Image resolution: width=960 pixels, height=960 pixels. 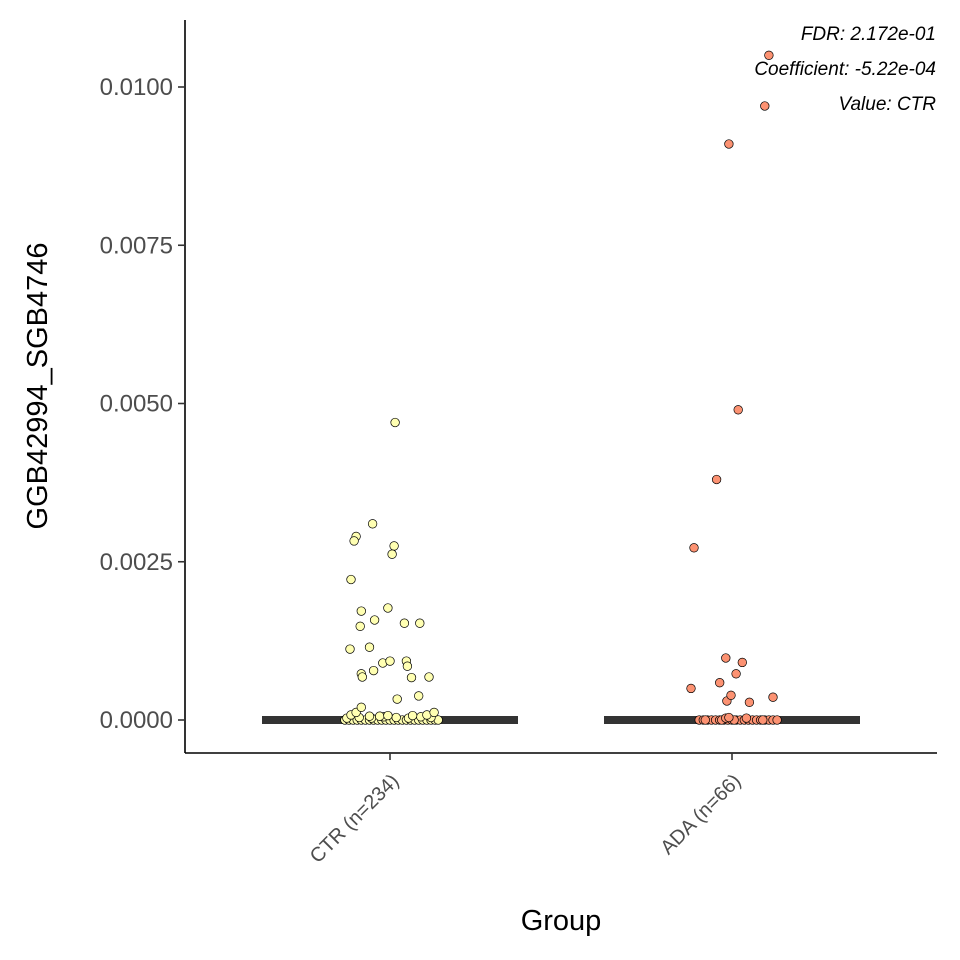 What do you see at coordinates (136, 720) in the screenshot?
I see `y-tick-label: 0.0000` at bounding box center [136, 720].